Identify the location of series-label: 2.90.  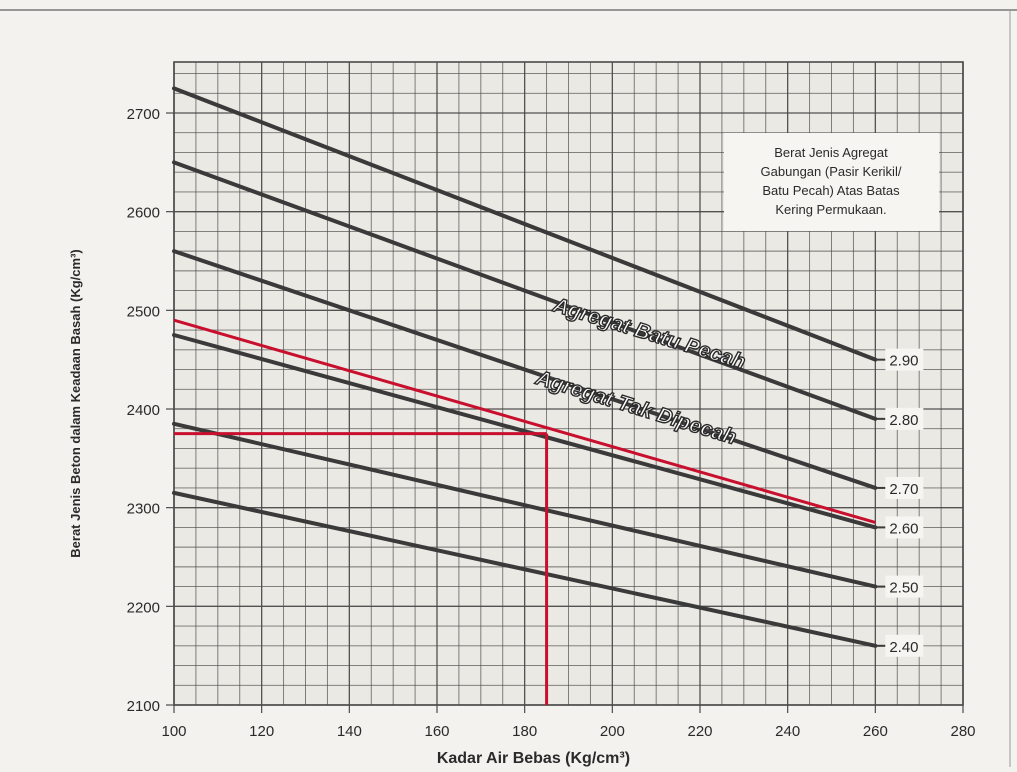
(903, 361).